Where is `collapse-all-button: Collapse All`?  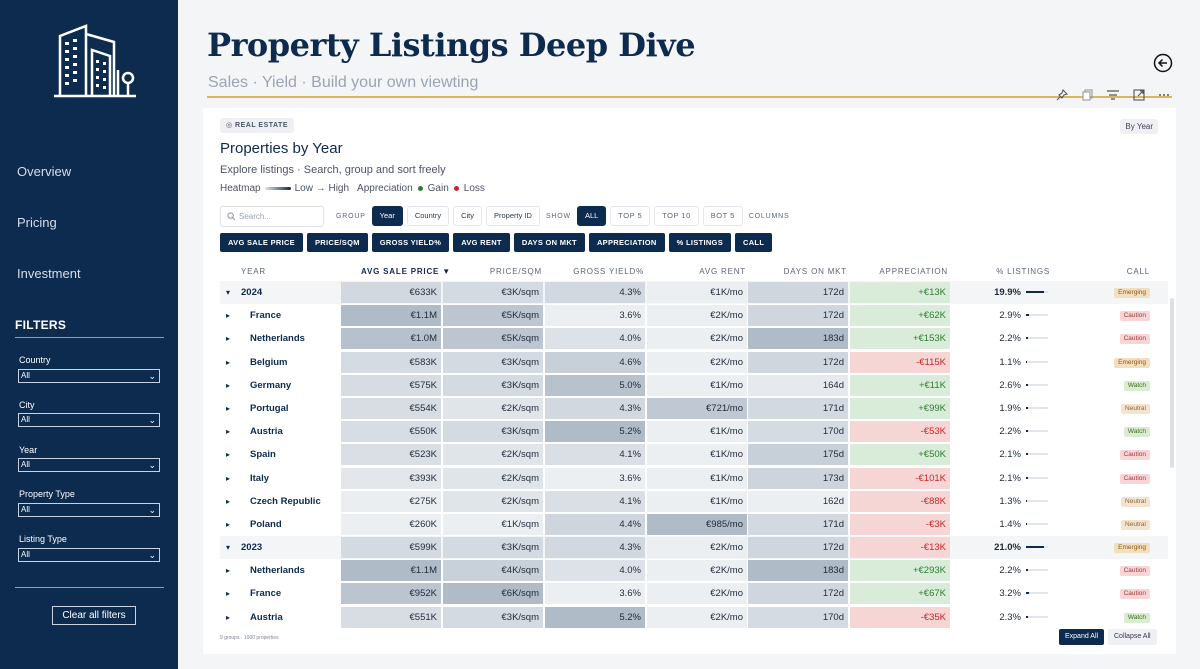 collapse-all-button: Collapse All is located at coordinates (1132, 637).